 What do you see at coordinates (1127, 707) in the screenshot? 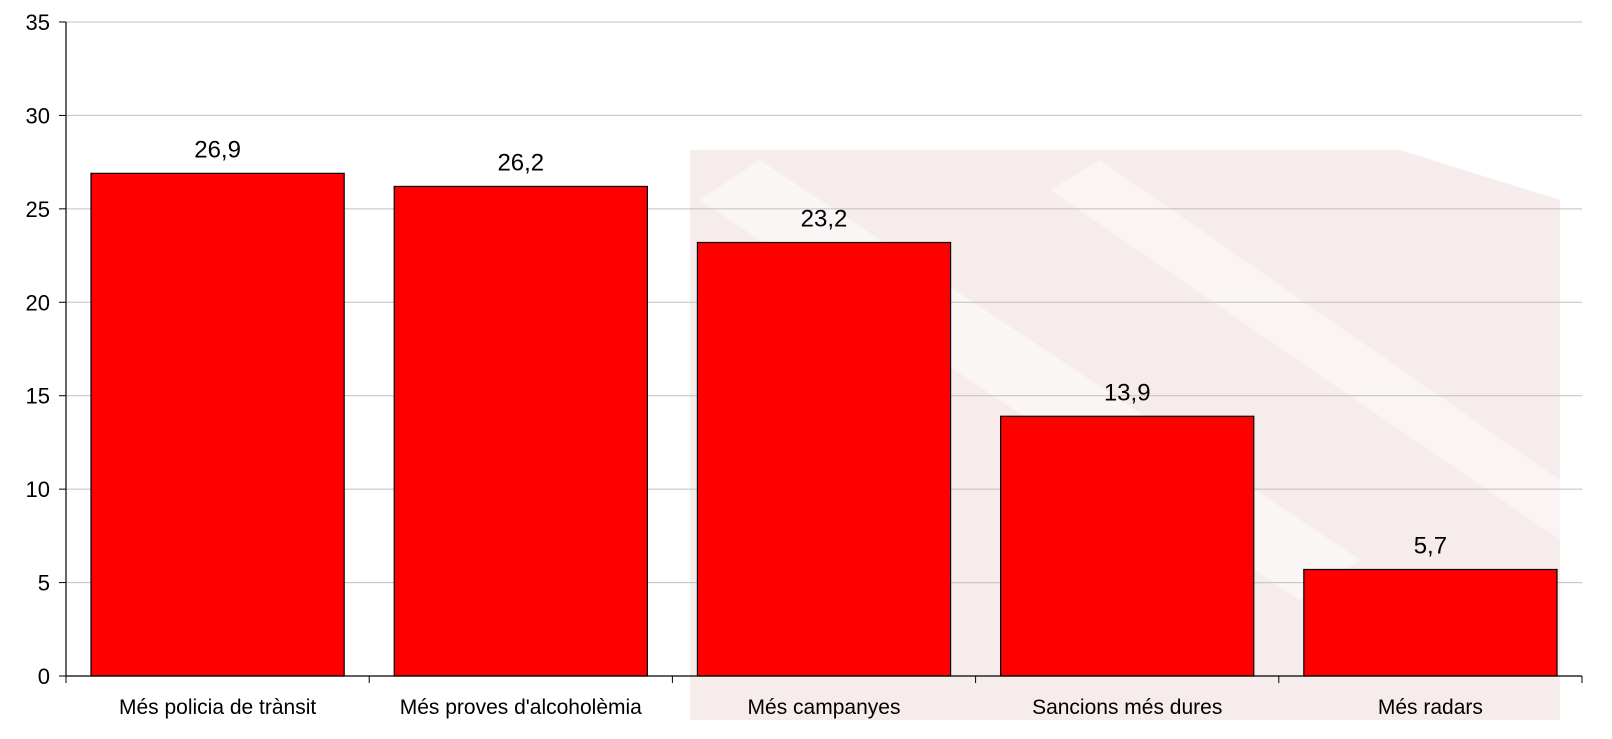
I see `x-category-label: Sancions més dures` at bounding box center [1127, 707].